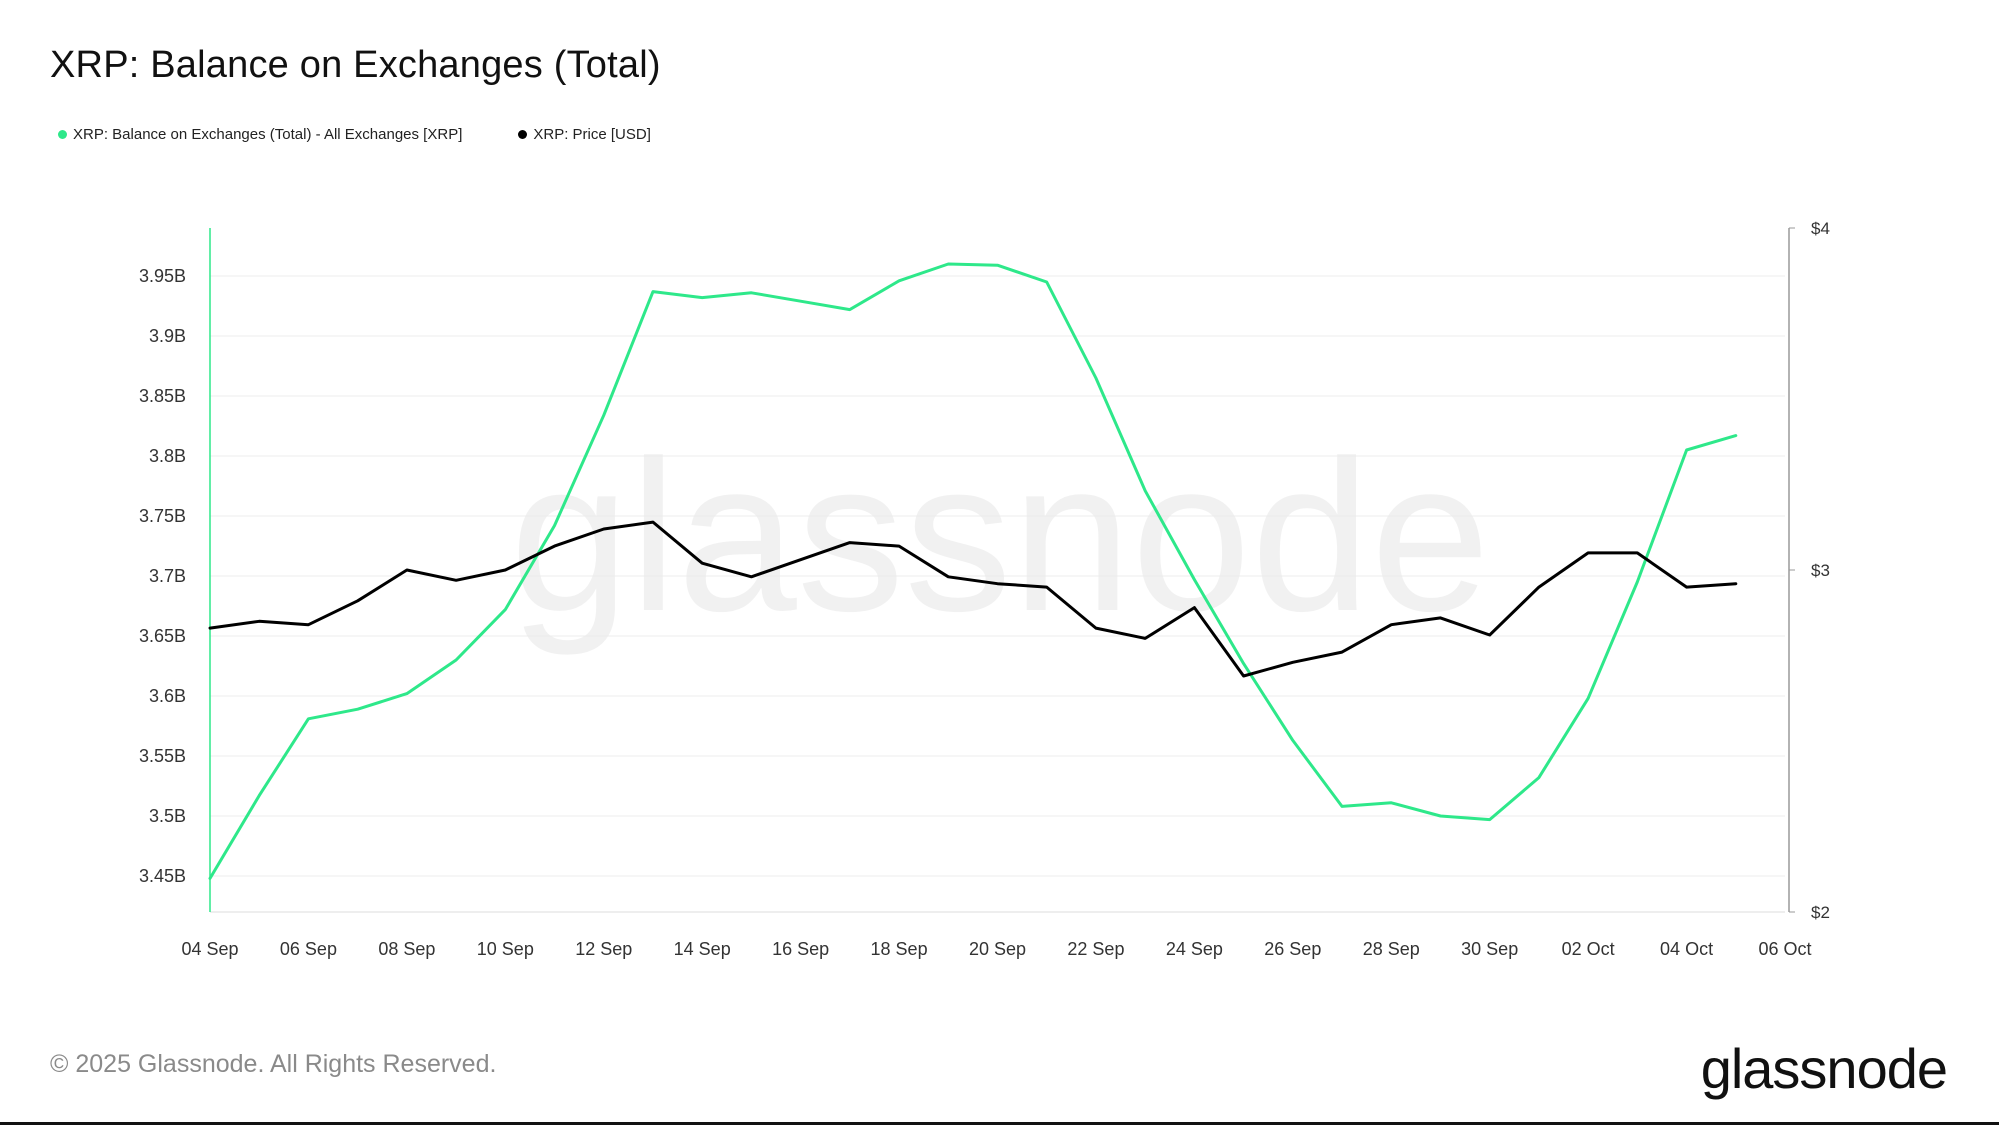 This screenshot has height=1125, width=1999. What do you see at coordinates (800, 949) in the screenshot?
I see `x-tick-label: 16 Sep` at bounding box center [800, 949].